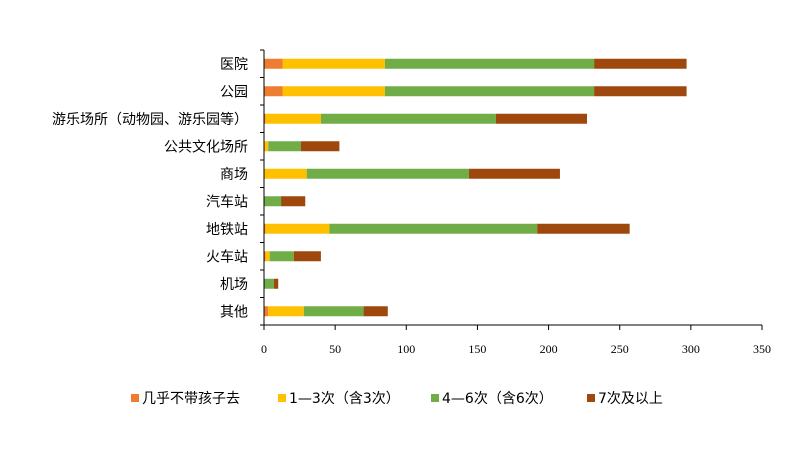  Describe the element at coordinates (227, 256) in the screenshot. I see `category-label: 火车站` at that location.